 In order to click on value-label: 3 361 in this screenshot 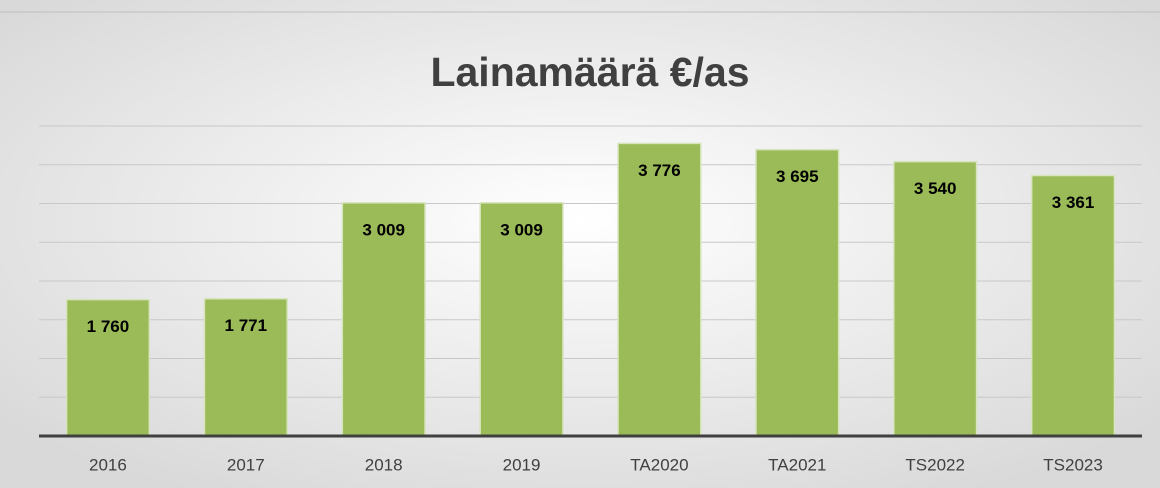, I will do `click(1073, 202)`.